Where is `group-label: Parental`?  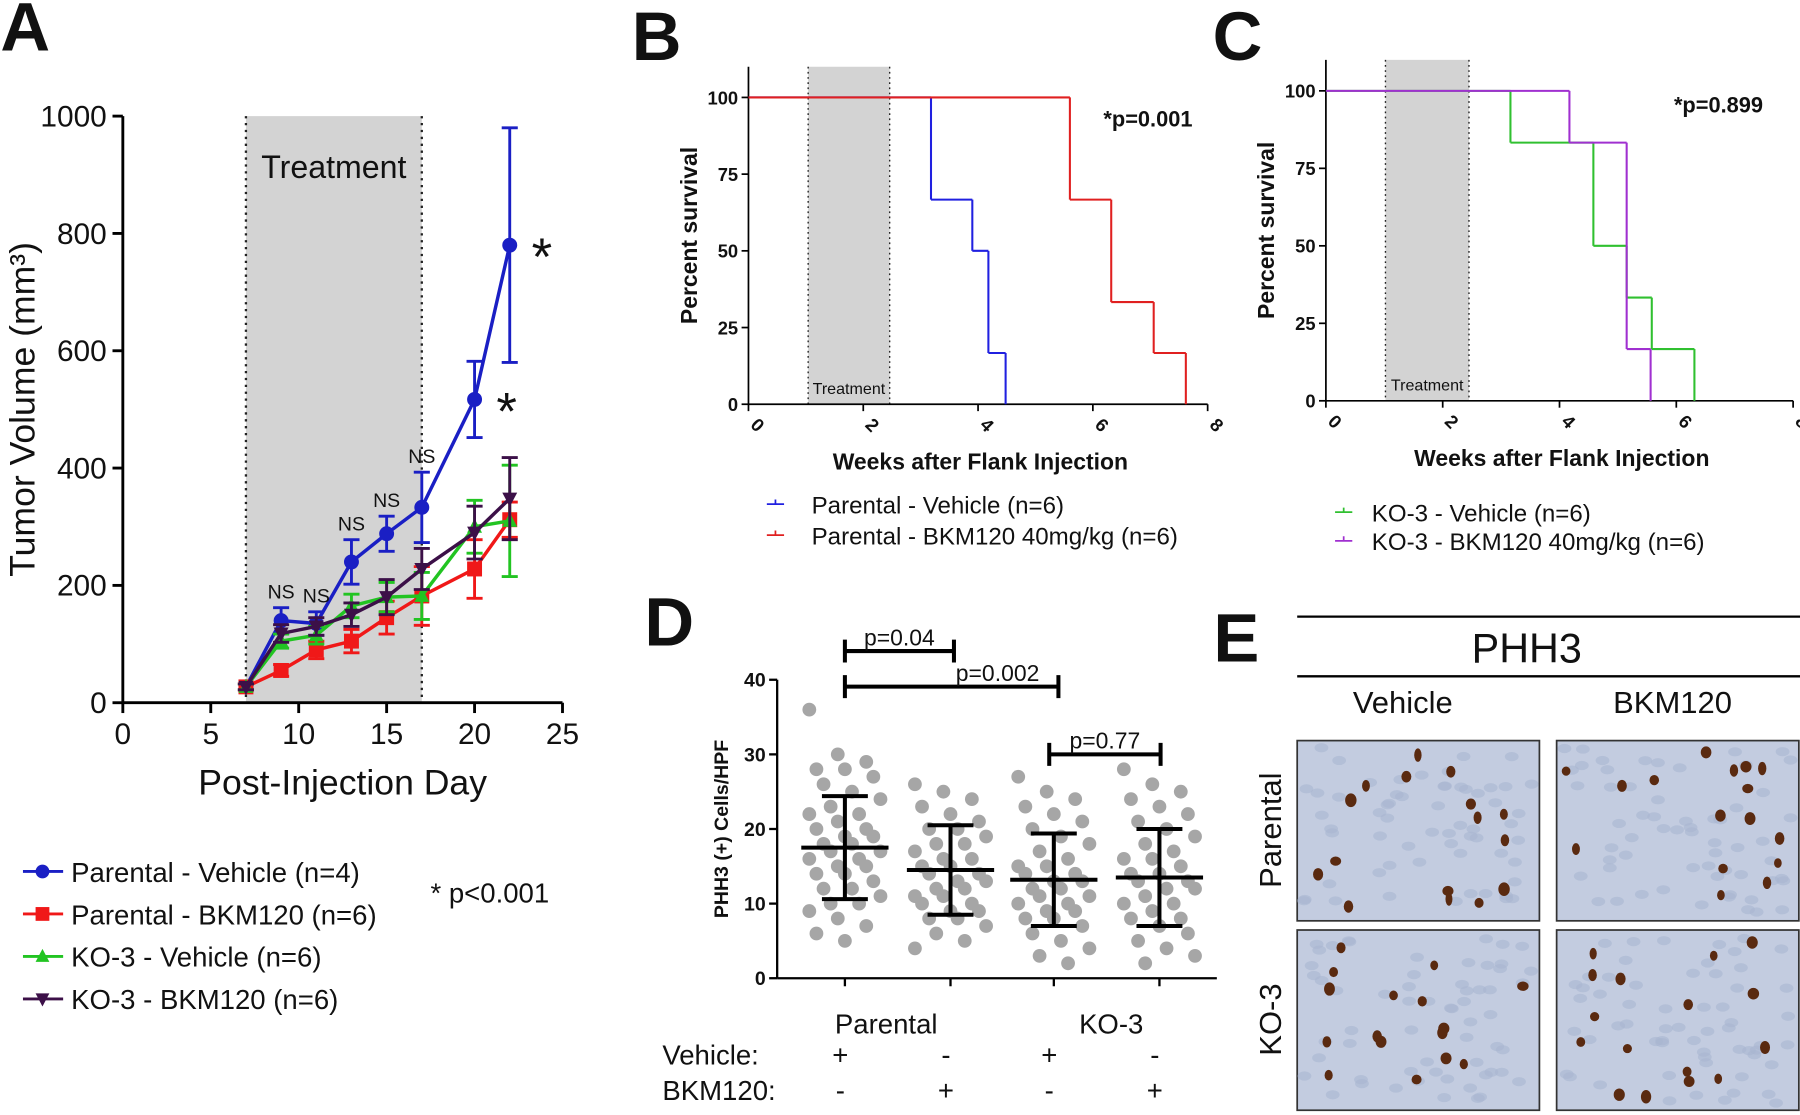 group-label: Parental is located at coordinates (886, 1023).